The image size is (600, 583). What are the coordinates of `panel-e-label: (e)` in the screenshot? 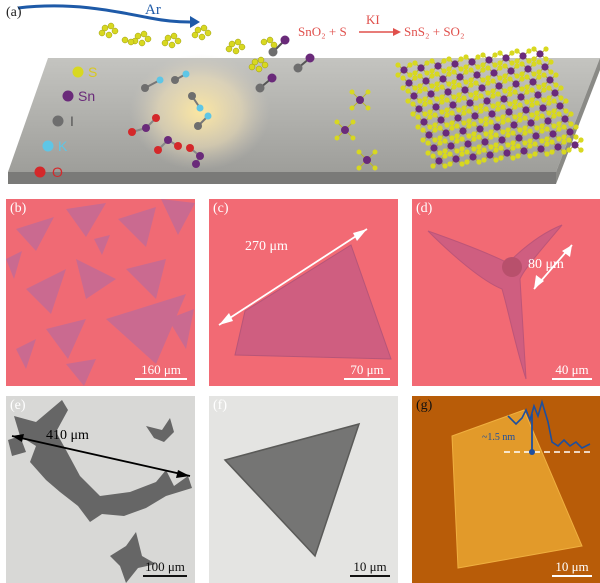 It's located at (18, 405).